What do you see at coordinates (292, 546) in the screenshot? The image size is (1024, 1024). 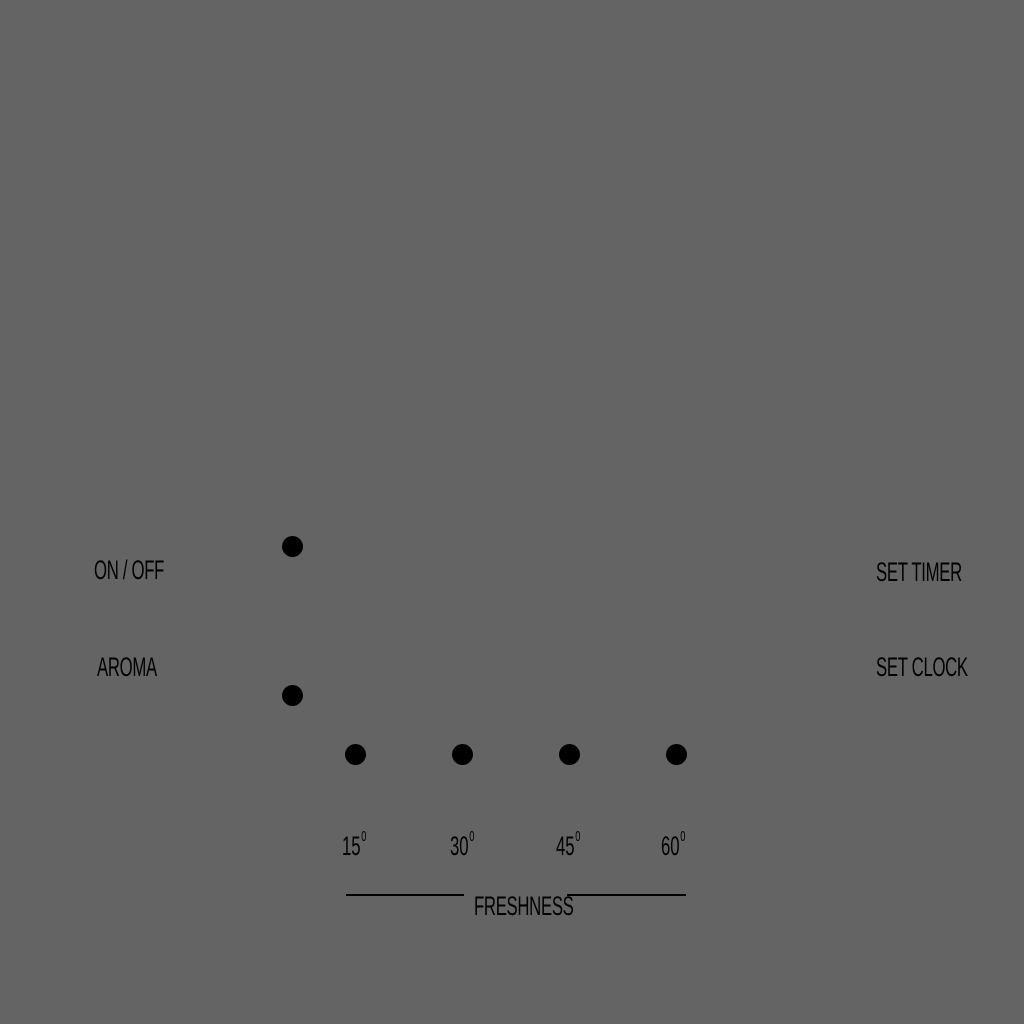 I see `on-off-indicator-light` at bounding box center [292, 546].